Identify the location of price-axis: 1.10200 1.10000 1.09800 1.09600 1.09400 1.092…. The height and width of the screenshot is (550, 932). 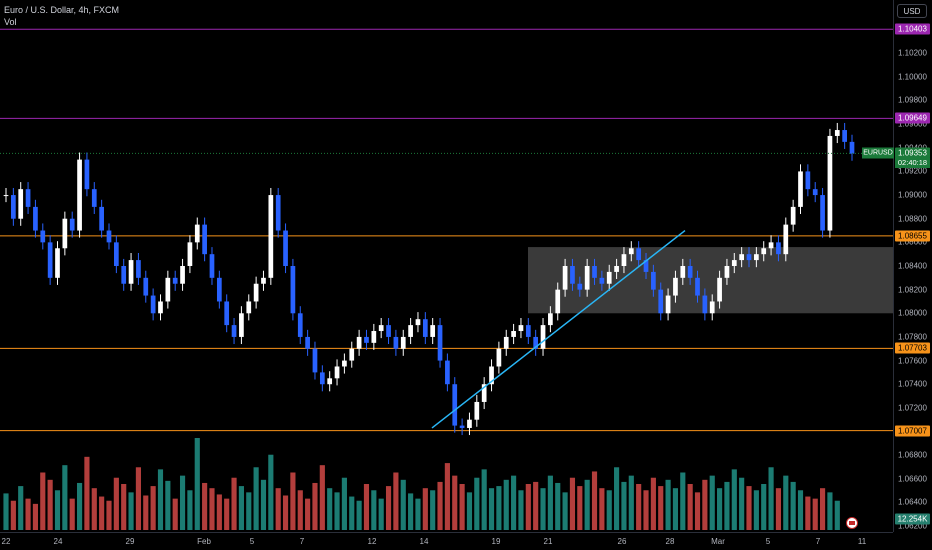
(912, 266).